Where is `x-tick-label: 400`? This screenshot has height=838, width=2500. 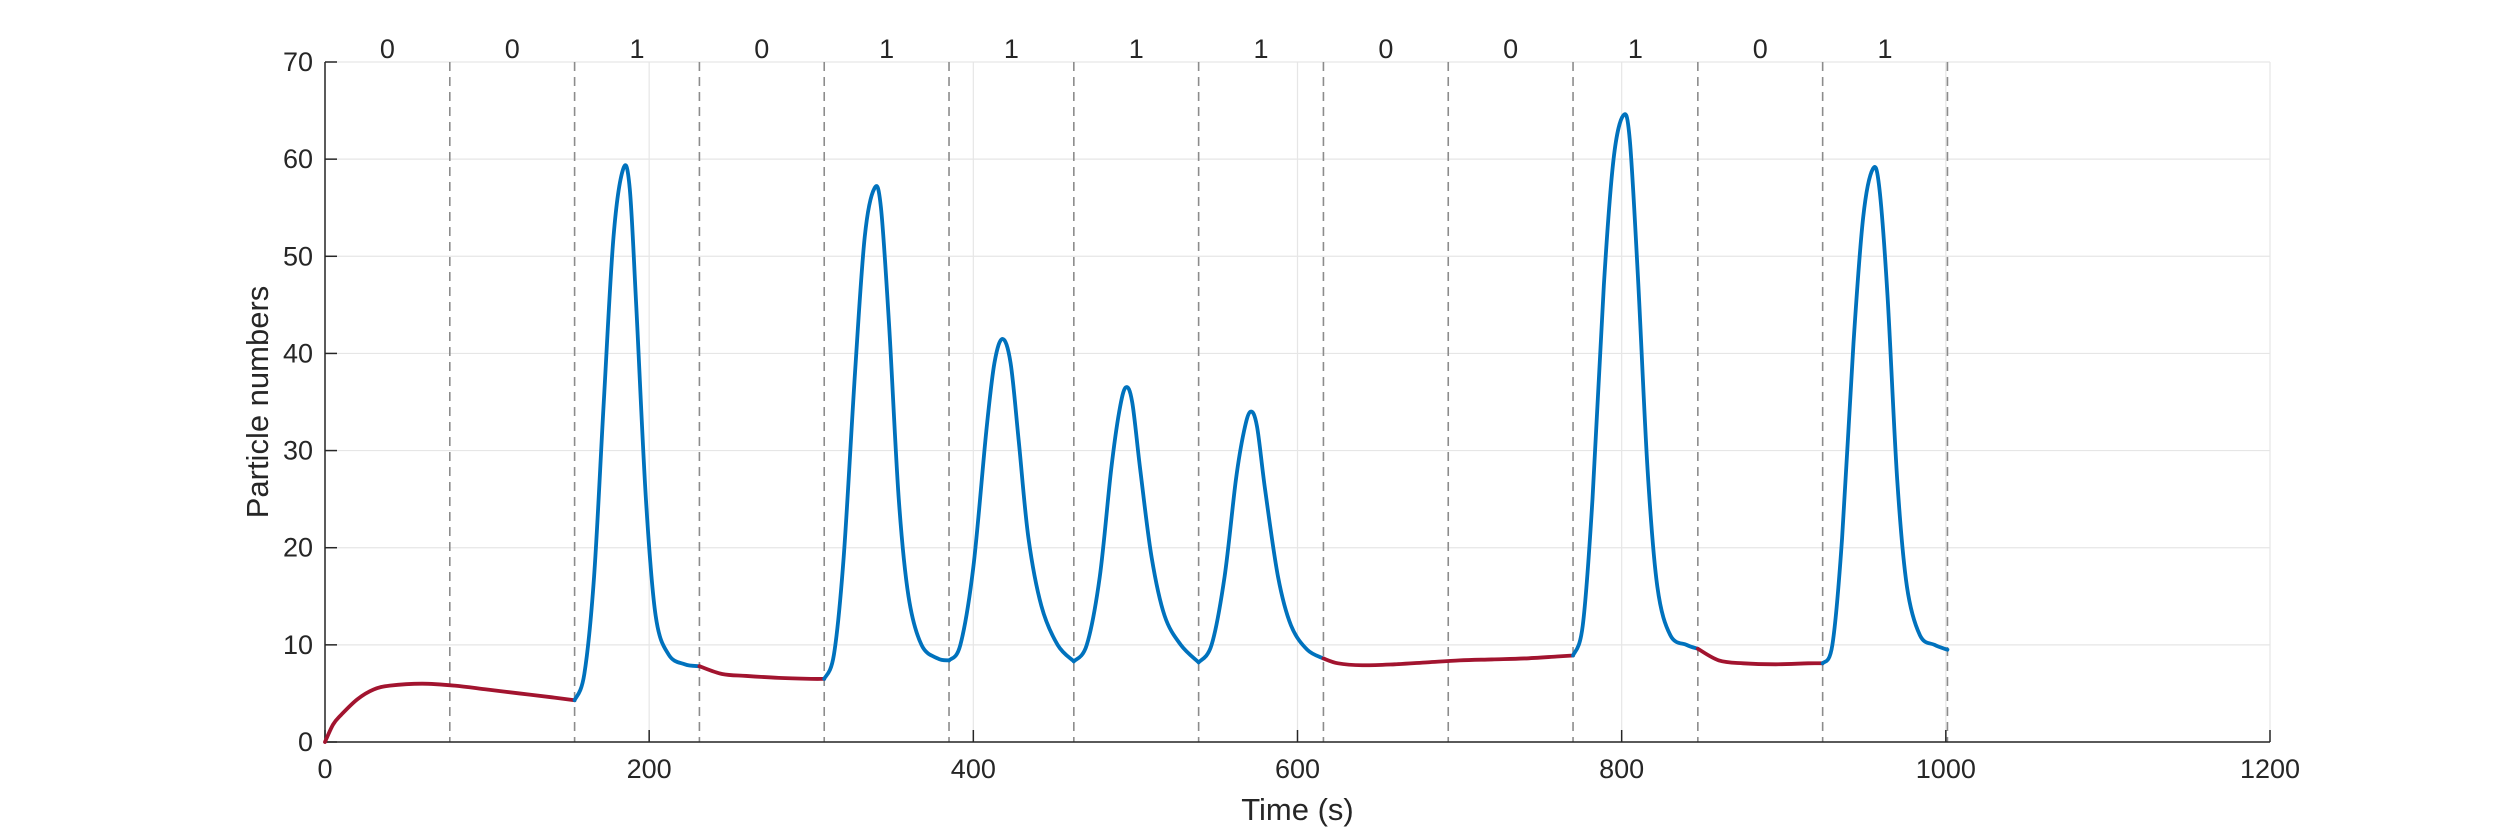 x-tick-label: 400 is located at coordinates (973, 769).